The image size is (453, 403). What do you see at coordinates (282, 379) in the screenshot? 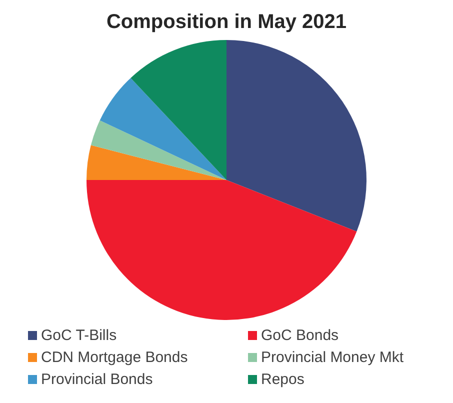
I see `legend-label: Repos` at bounding box center [282, 379].